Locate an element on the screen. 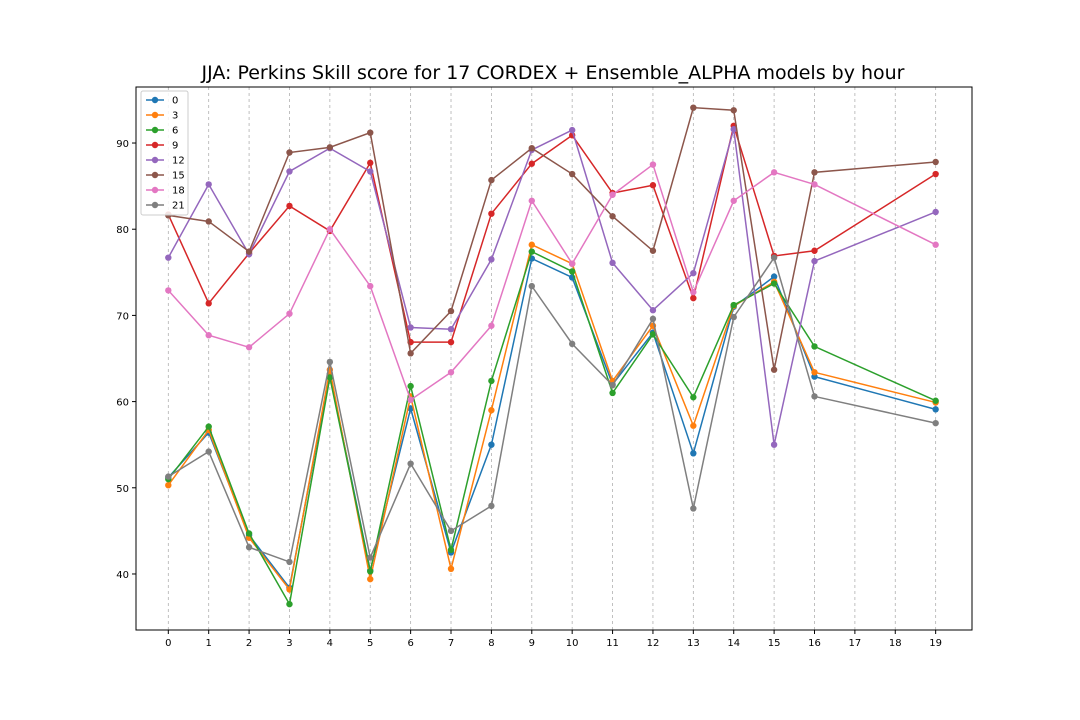 The image size is (1080, 720). x-tick-label: 11 is located at coordinates (612, 643).